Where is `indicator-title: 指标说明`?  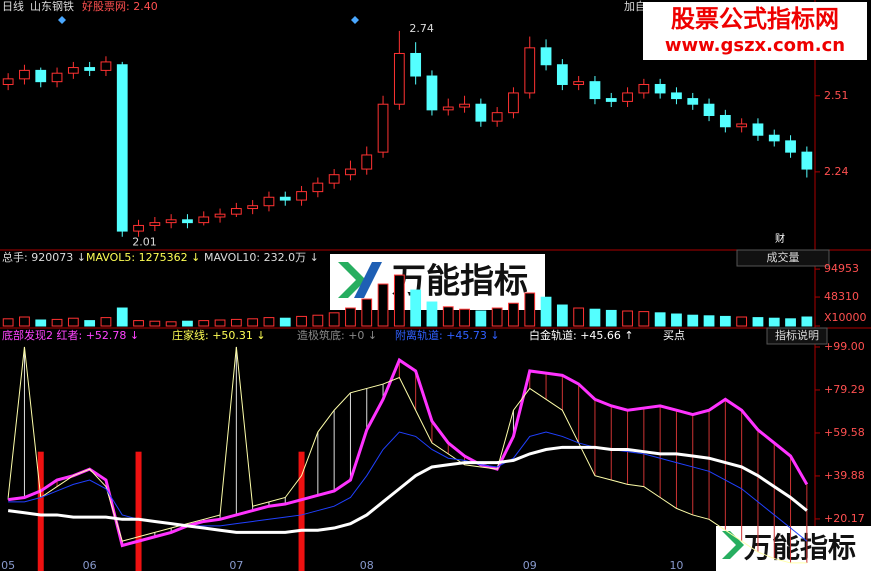
indicator-title: 指标说明 is located at coordinates (797, 335).